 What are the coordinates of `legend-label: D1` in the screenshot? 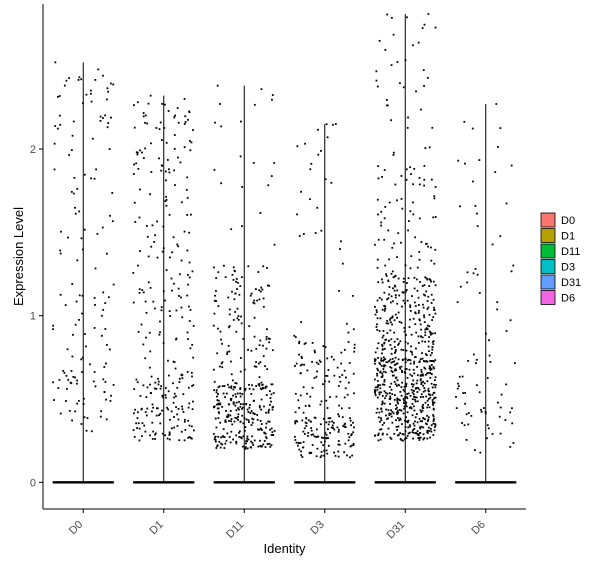 It's located at (568, 237).